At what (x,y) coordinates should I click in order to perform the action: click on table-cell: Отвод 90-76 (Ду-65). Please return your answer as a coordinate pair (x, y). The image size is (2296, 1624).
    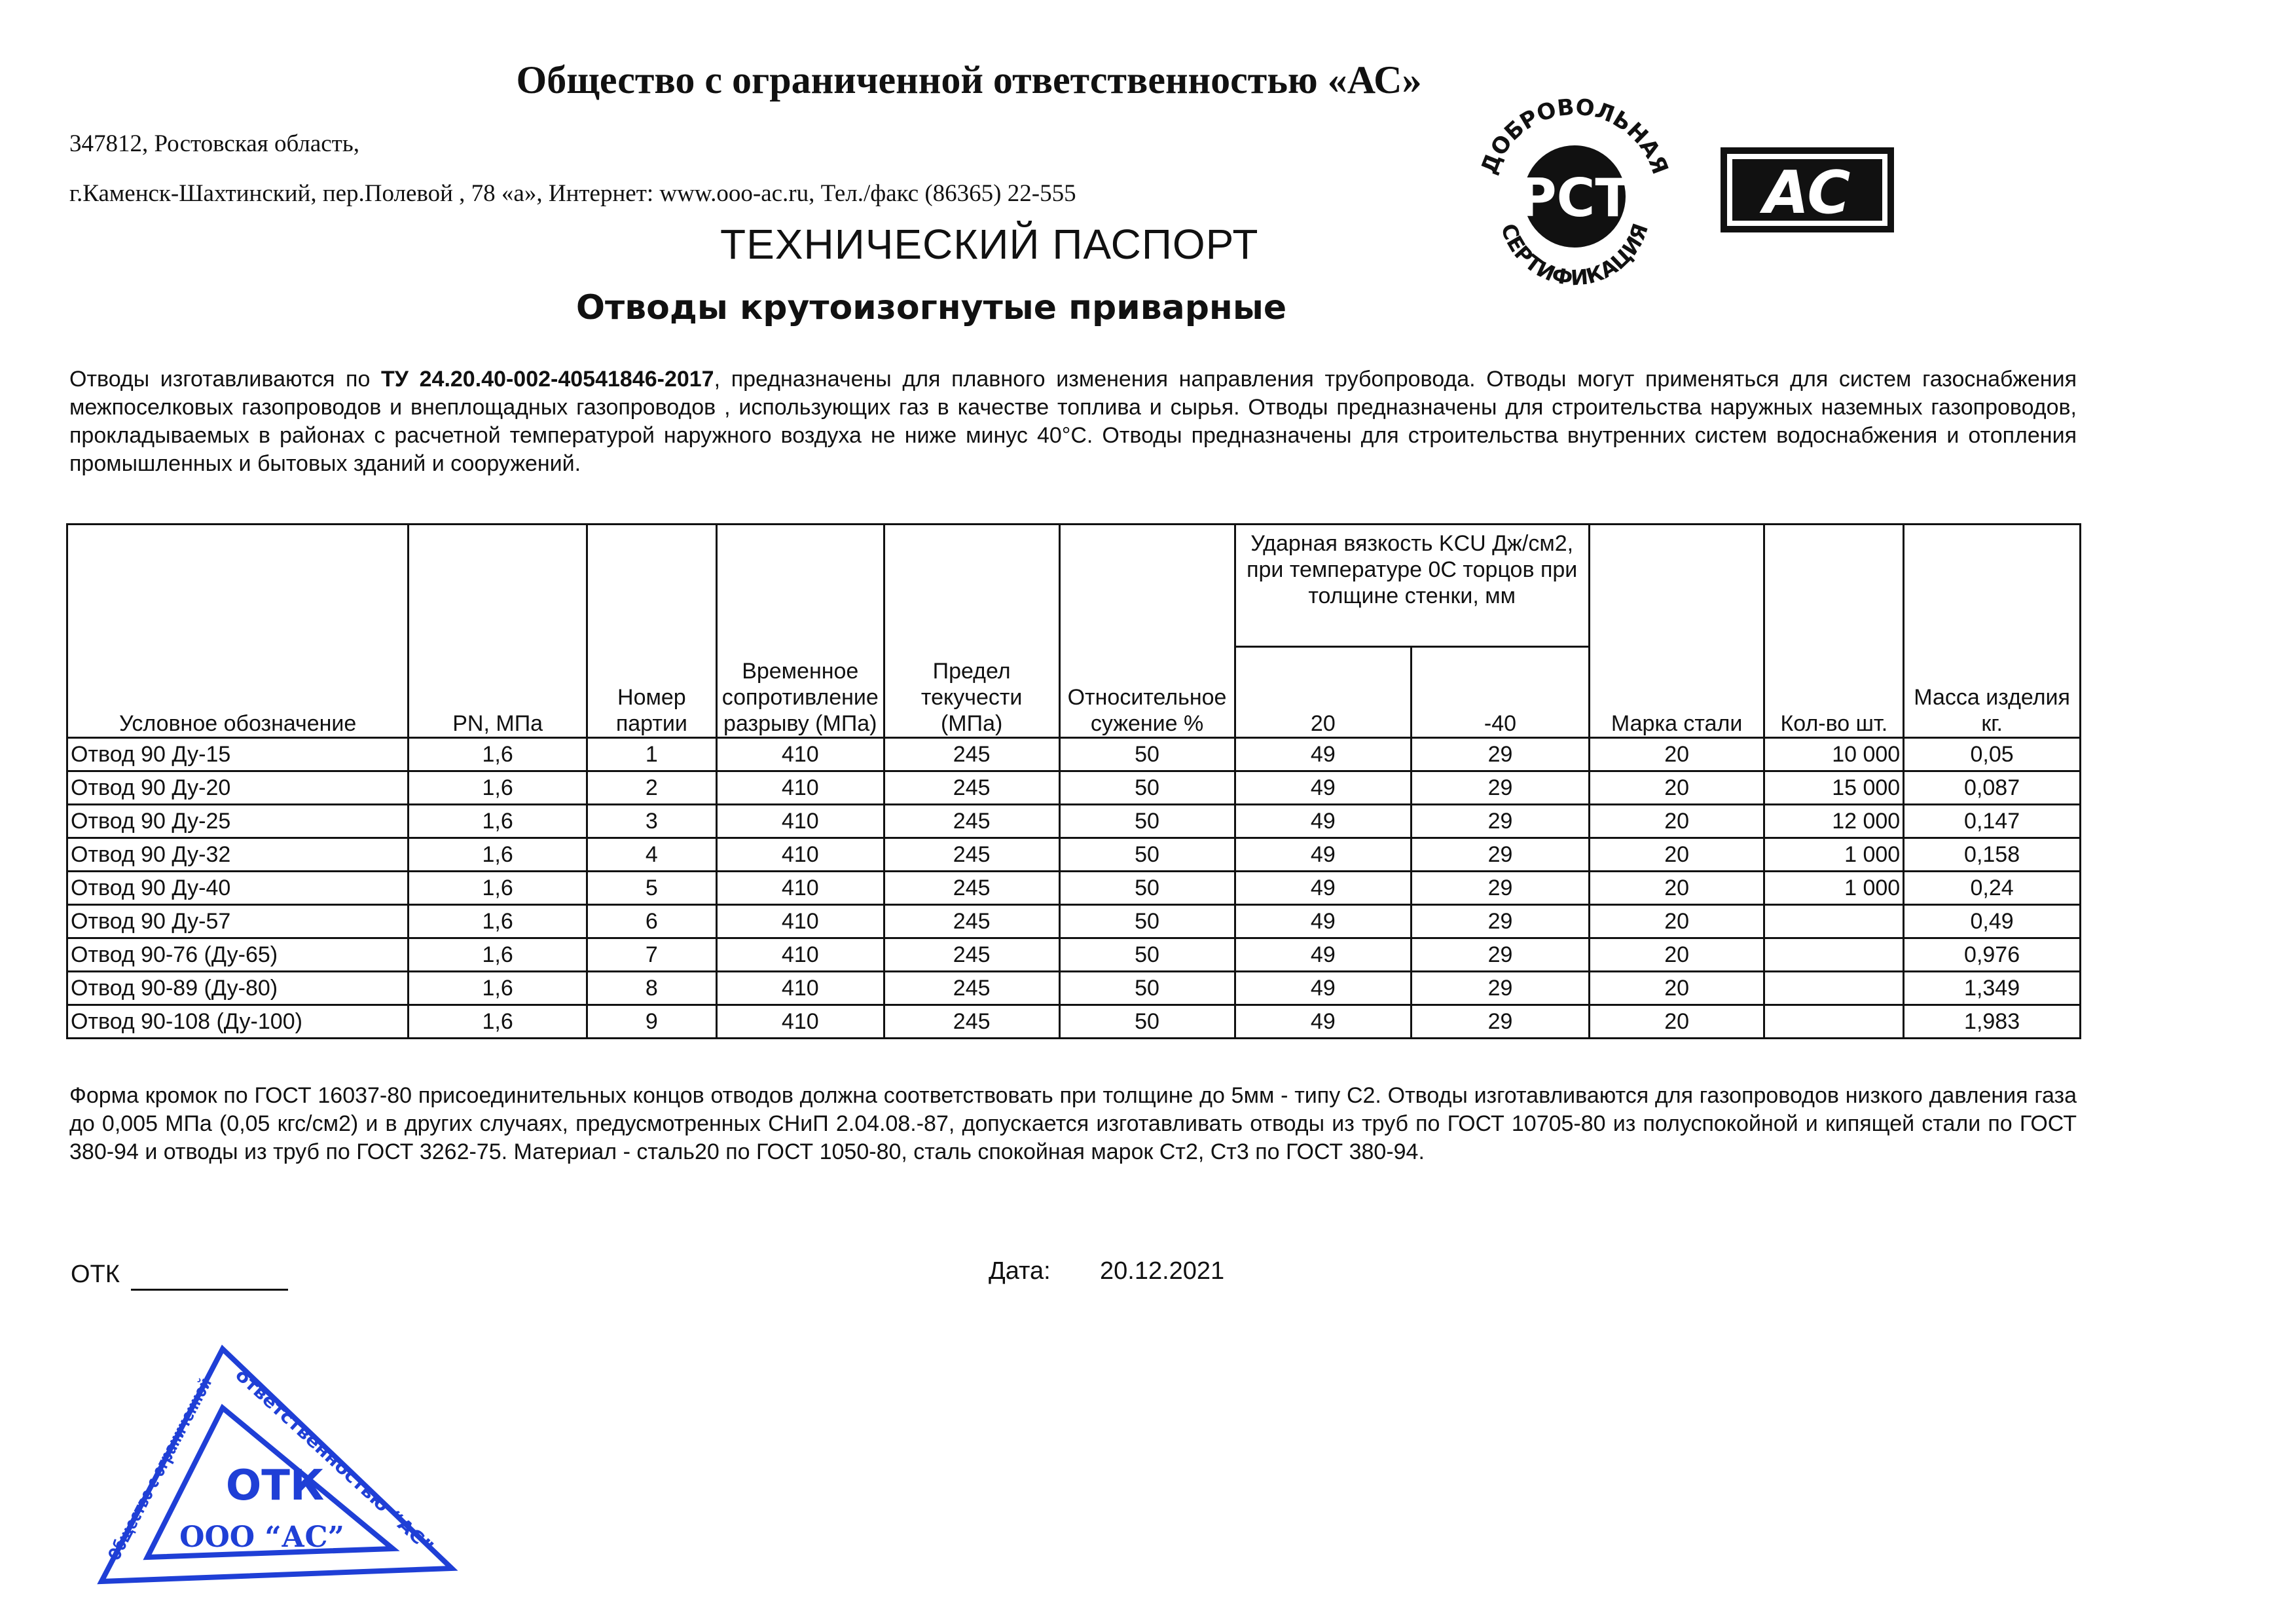
    Looking at the image, I should click on (237, 954).